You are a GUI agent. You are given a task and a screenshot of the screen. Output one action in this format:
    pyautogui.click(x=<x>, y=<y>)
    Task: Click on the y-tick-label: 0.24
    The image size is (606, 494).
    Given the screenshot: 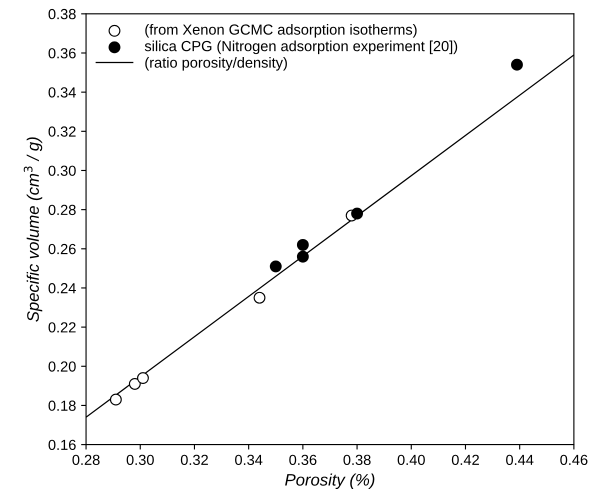 What is the action you would take?
    pyautogui.click(x=62, y=288)
    